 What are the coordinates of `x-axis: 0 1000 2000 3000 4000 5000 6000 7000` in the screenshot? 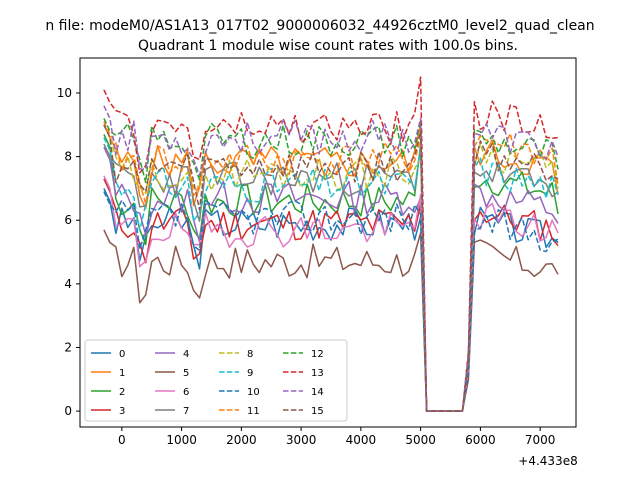 It's located at (336, 437).